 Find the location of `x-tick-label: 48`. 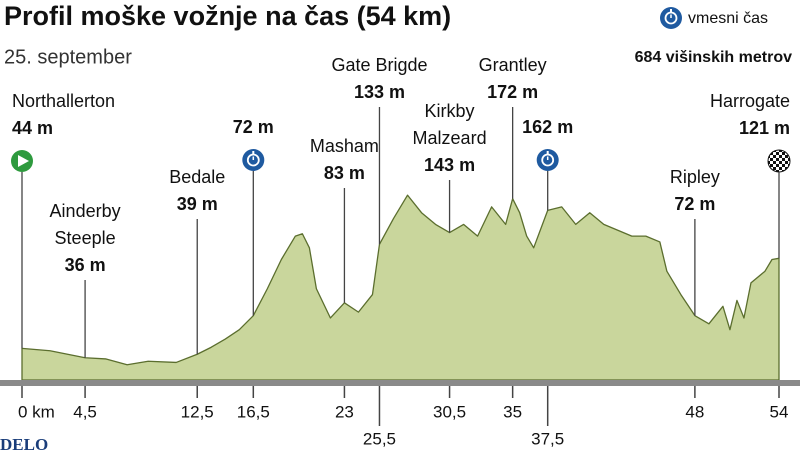

x-tick-label: 48 is located at coordinates (694, 411).